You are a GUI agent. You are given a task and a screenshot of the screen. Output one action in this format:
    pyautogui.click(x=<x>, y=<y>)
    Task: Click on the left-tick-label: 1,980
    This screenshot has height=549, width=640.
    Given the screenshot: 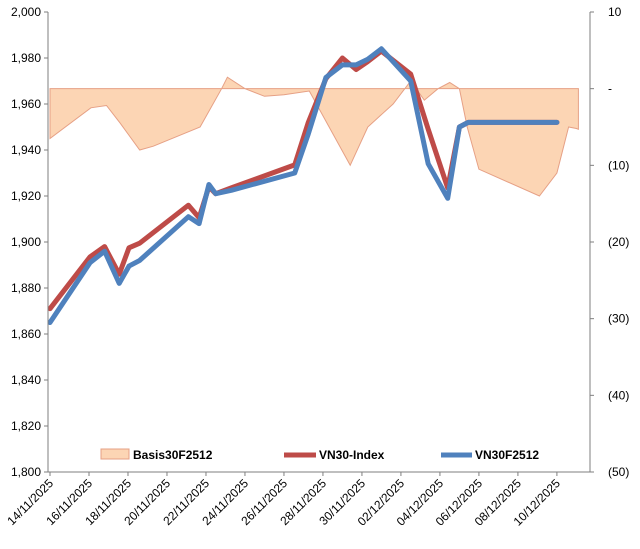 What is the action you would take?
    pyautogui.click(x=26, y=58)
    